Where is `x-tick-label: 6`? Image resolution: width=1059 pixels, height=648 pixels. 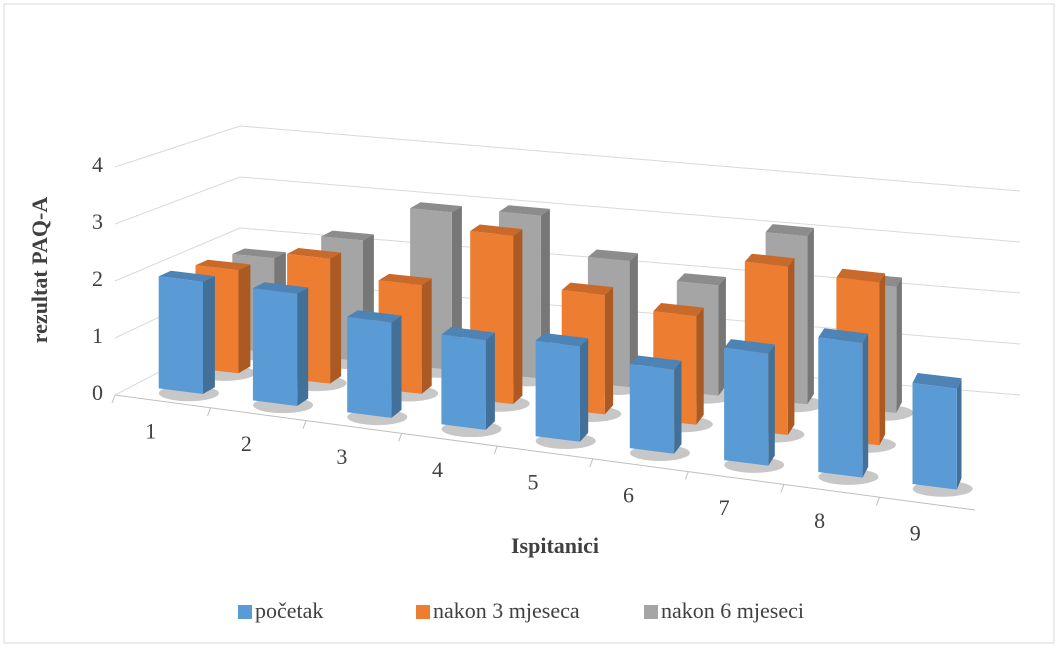 x-tick-label: 6 is located at coordinates (628, 494).